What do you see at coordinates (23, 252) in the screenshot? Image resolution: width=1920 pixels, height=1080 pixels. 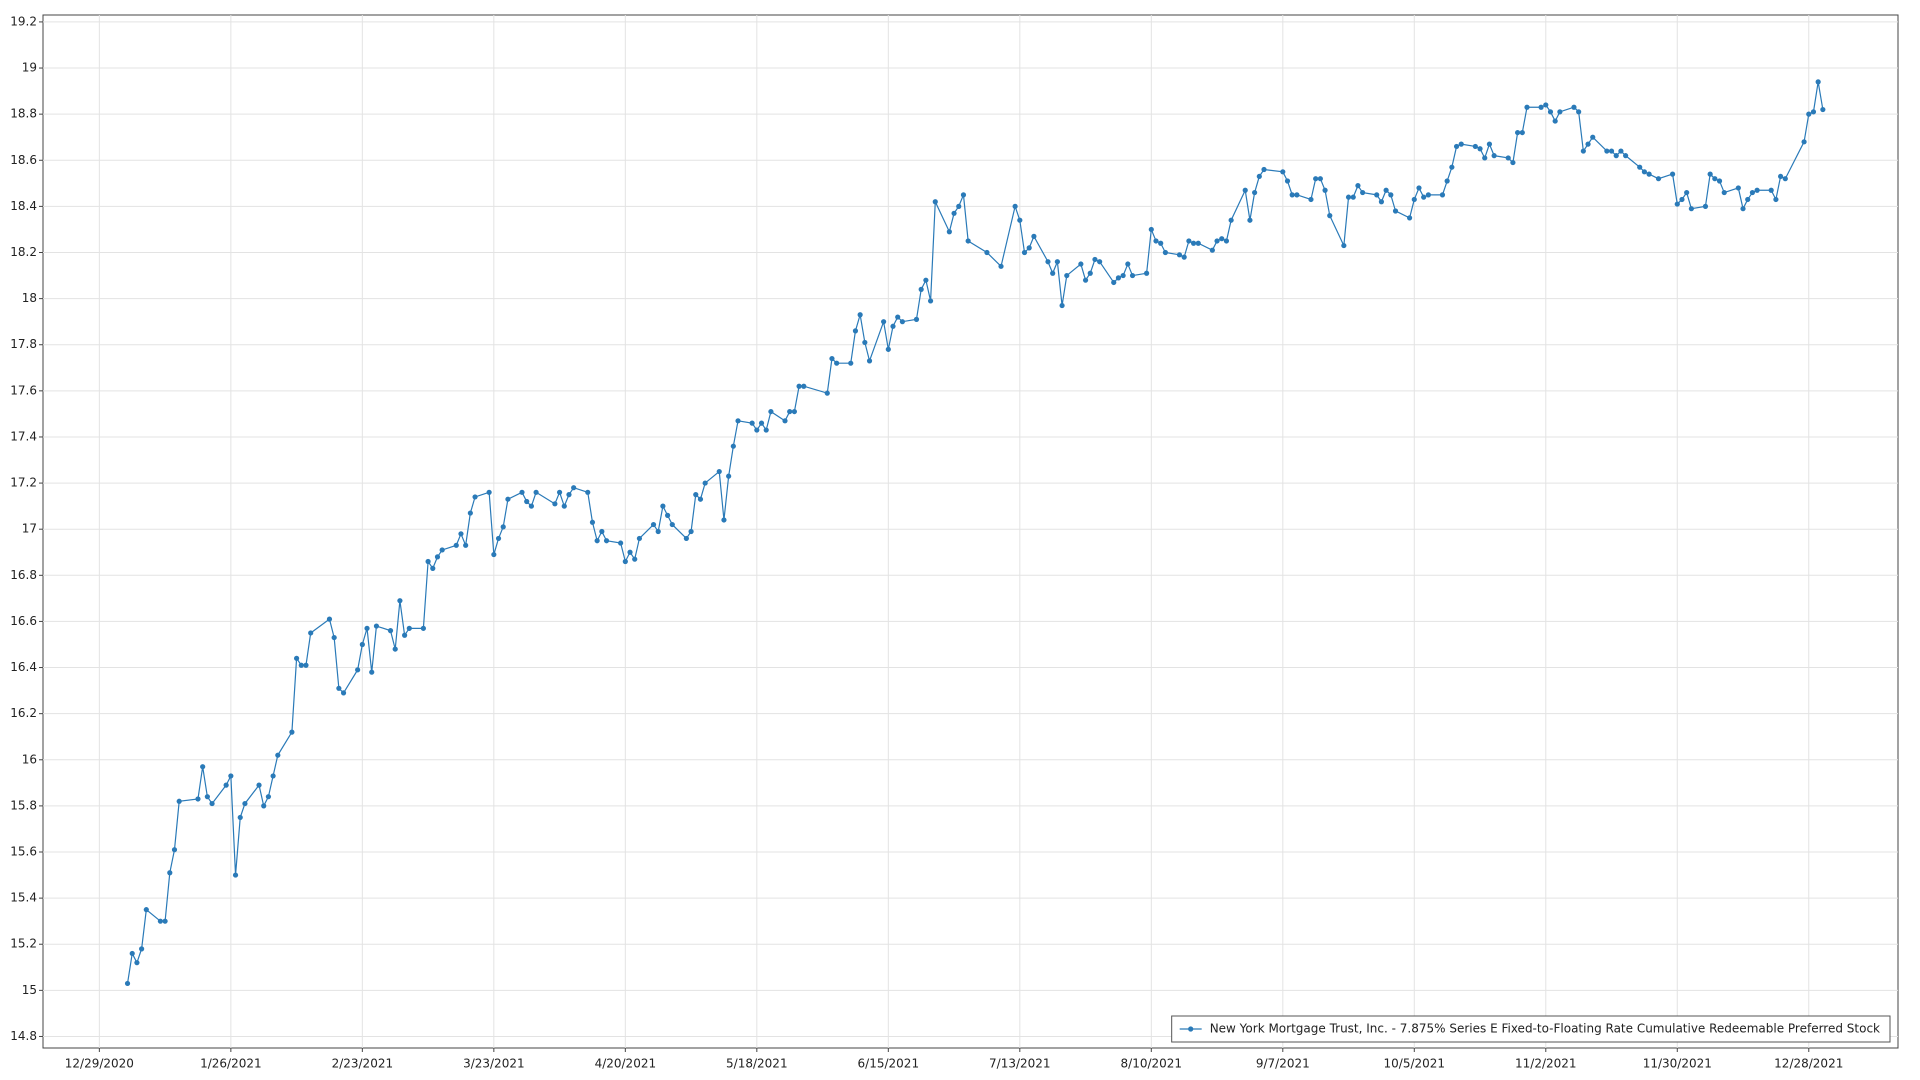 I see `y-tick-label: 18.2` at bounding box center [23, 252].